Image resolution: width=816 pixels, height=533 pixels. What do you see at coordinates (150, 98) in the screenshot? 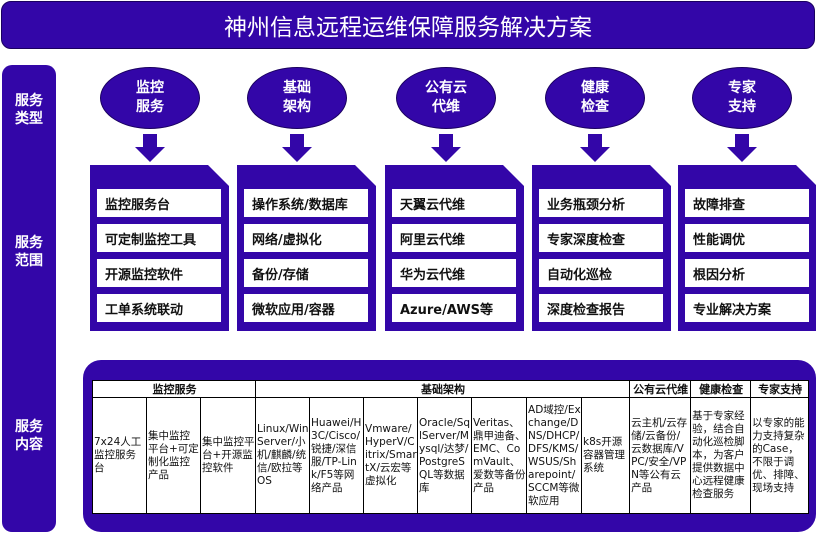
I see `service-type-oval: 监控 服务` at bounding box center [150, 98].